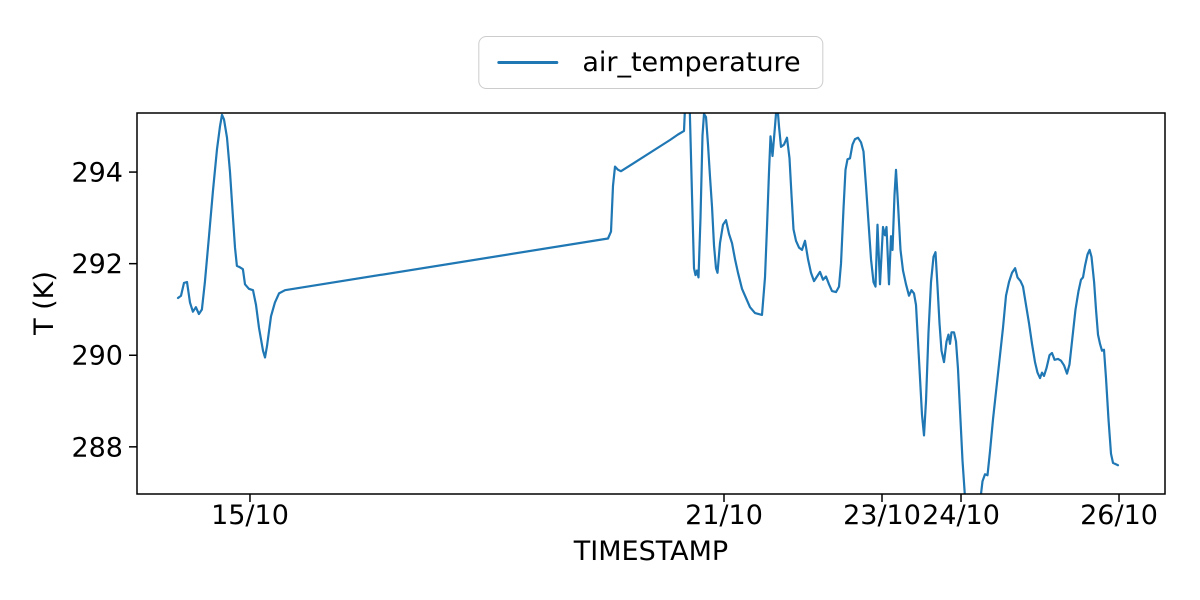  Describe the element at coordinates (1119, 515) in the screenshot. I see `x-tick-label: 26/10` at that location.